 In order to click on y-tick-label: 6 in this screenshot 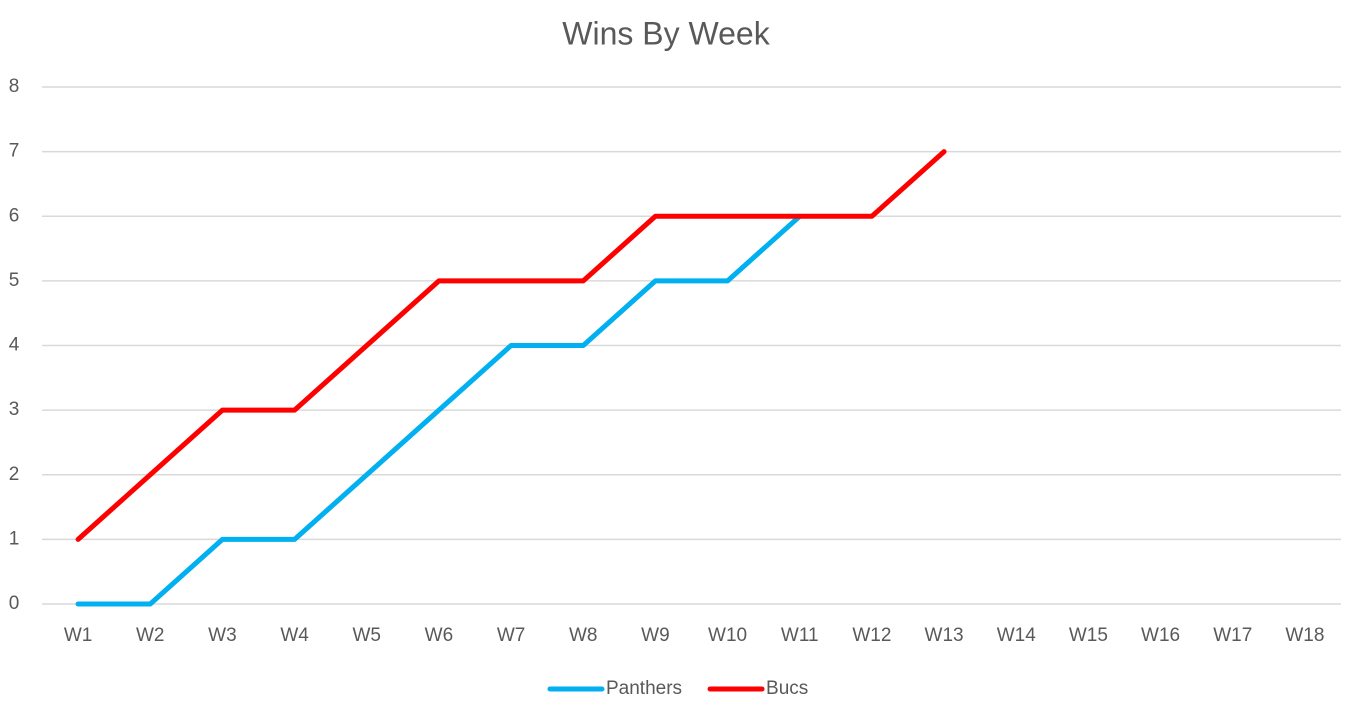, I will do `click(14, 215)`.